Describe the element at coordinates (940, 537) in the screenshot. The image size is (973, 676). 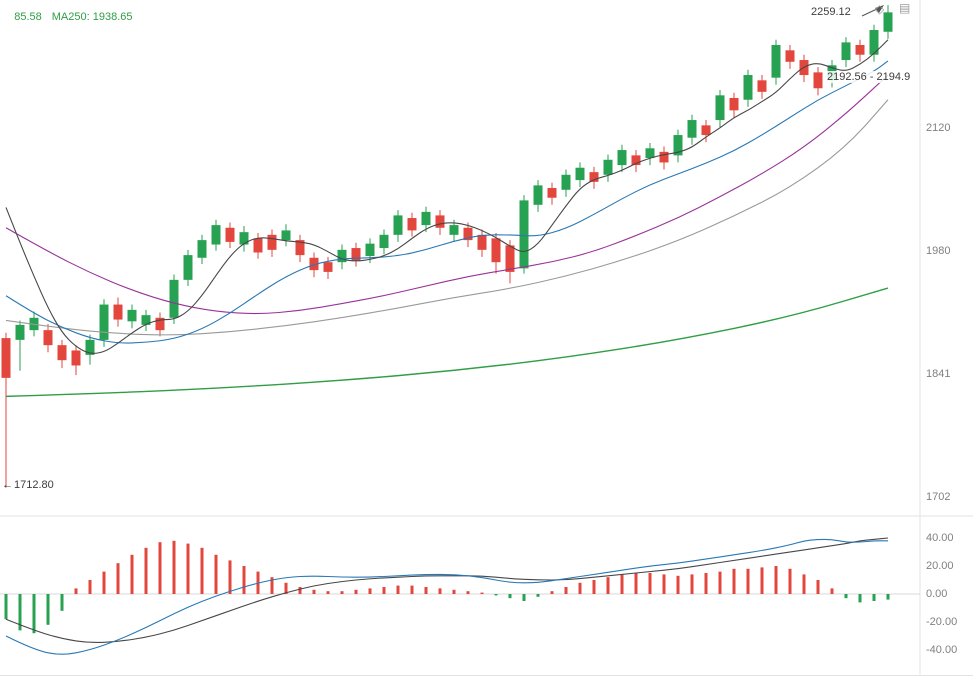
I see `macd-axis-label: 40.00` at that location.